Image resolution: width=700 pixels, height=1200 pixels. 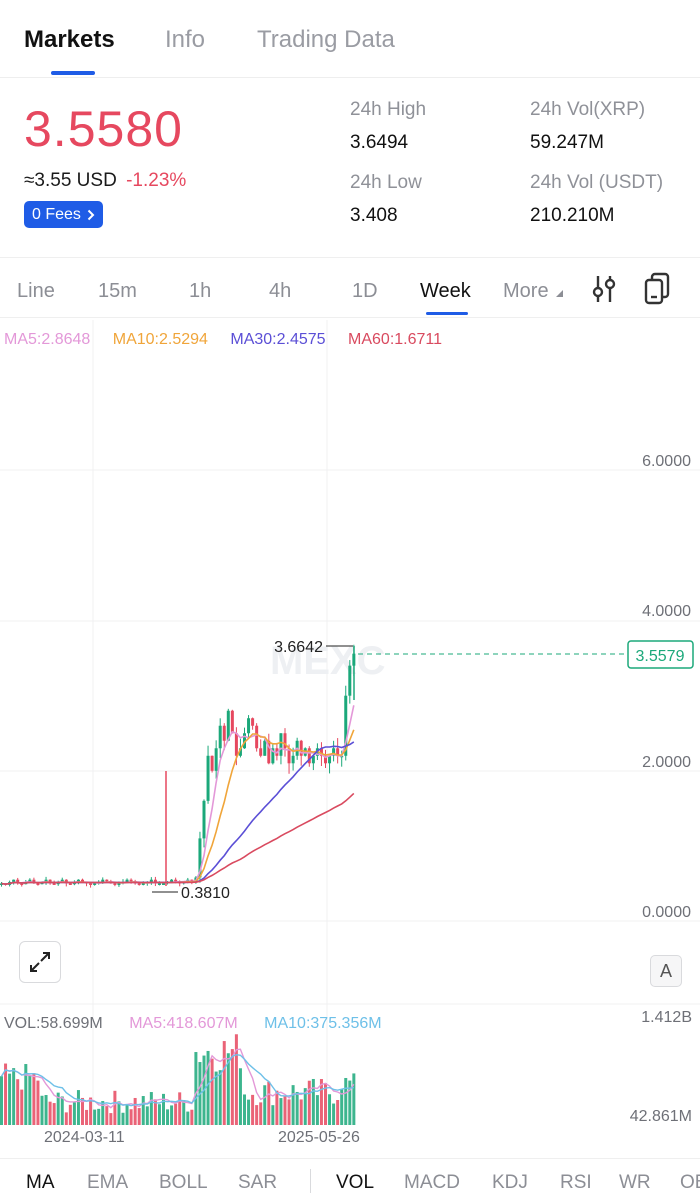 What do you see at coordinates (63, 214) in the screenshot?
I see `zero-fees-button: 0 Fees` at bounding box center [63, 214].